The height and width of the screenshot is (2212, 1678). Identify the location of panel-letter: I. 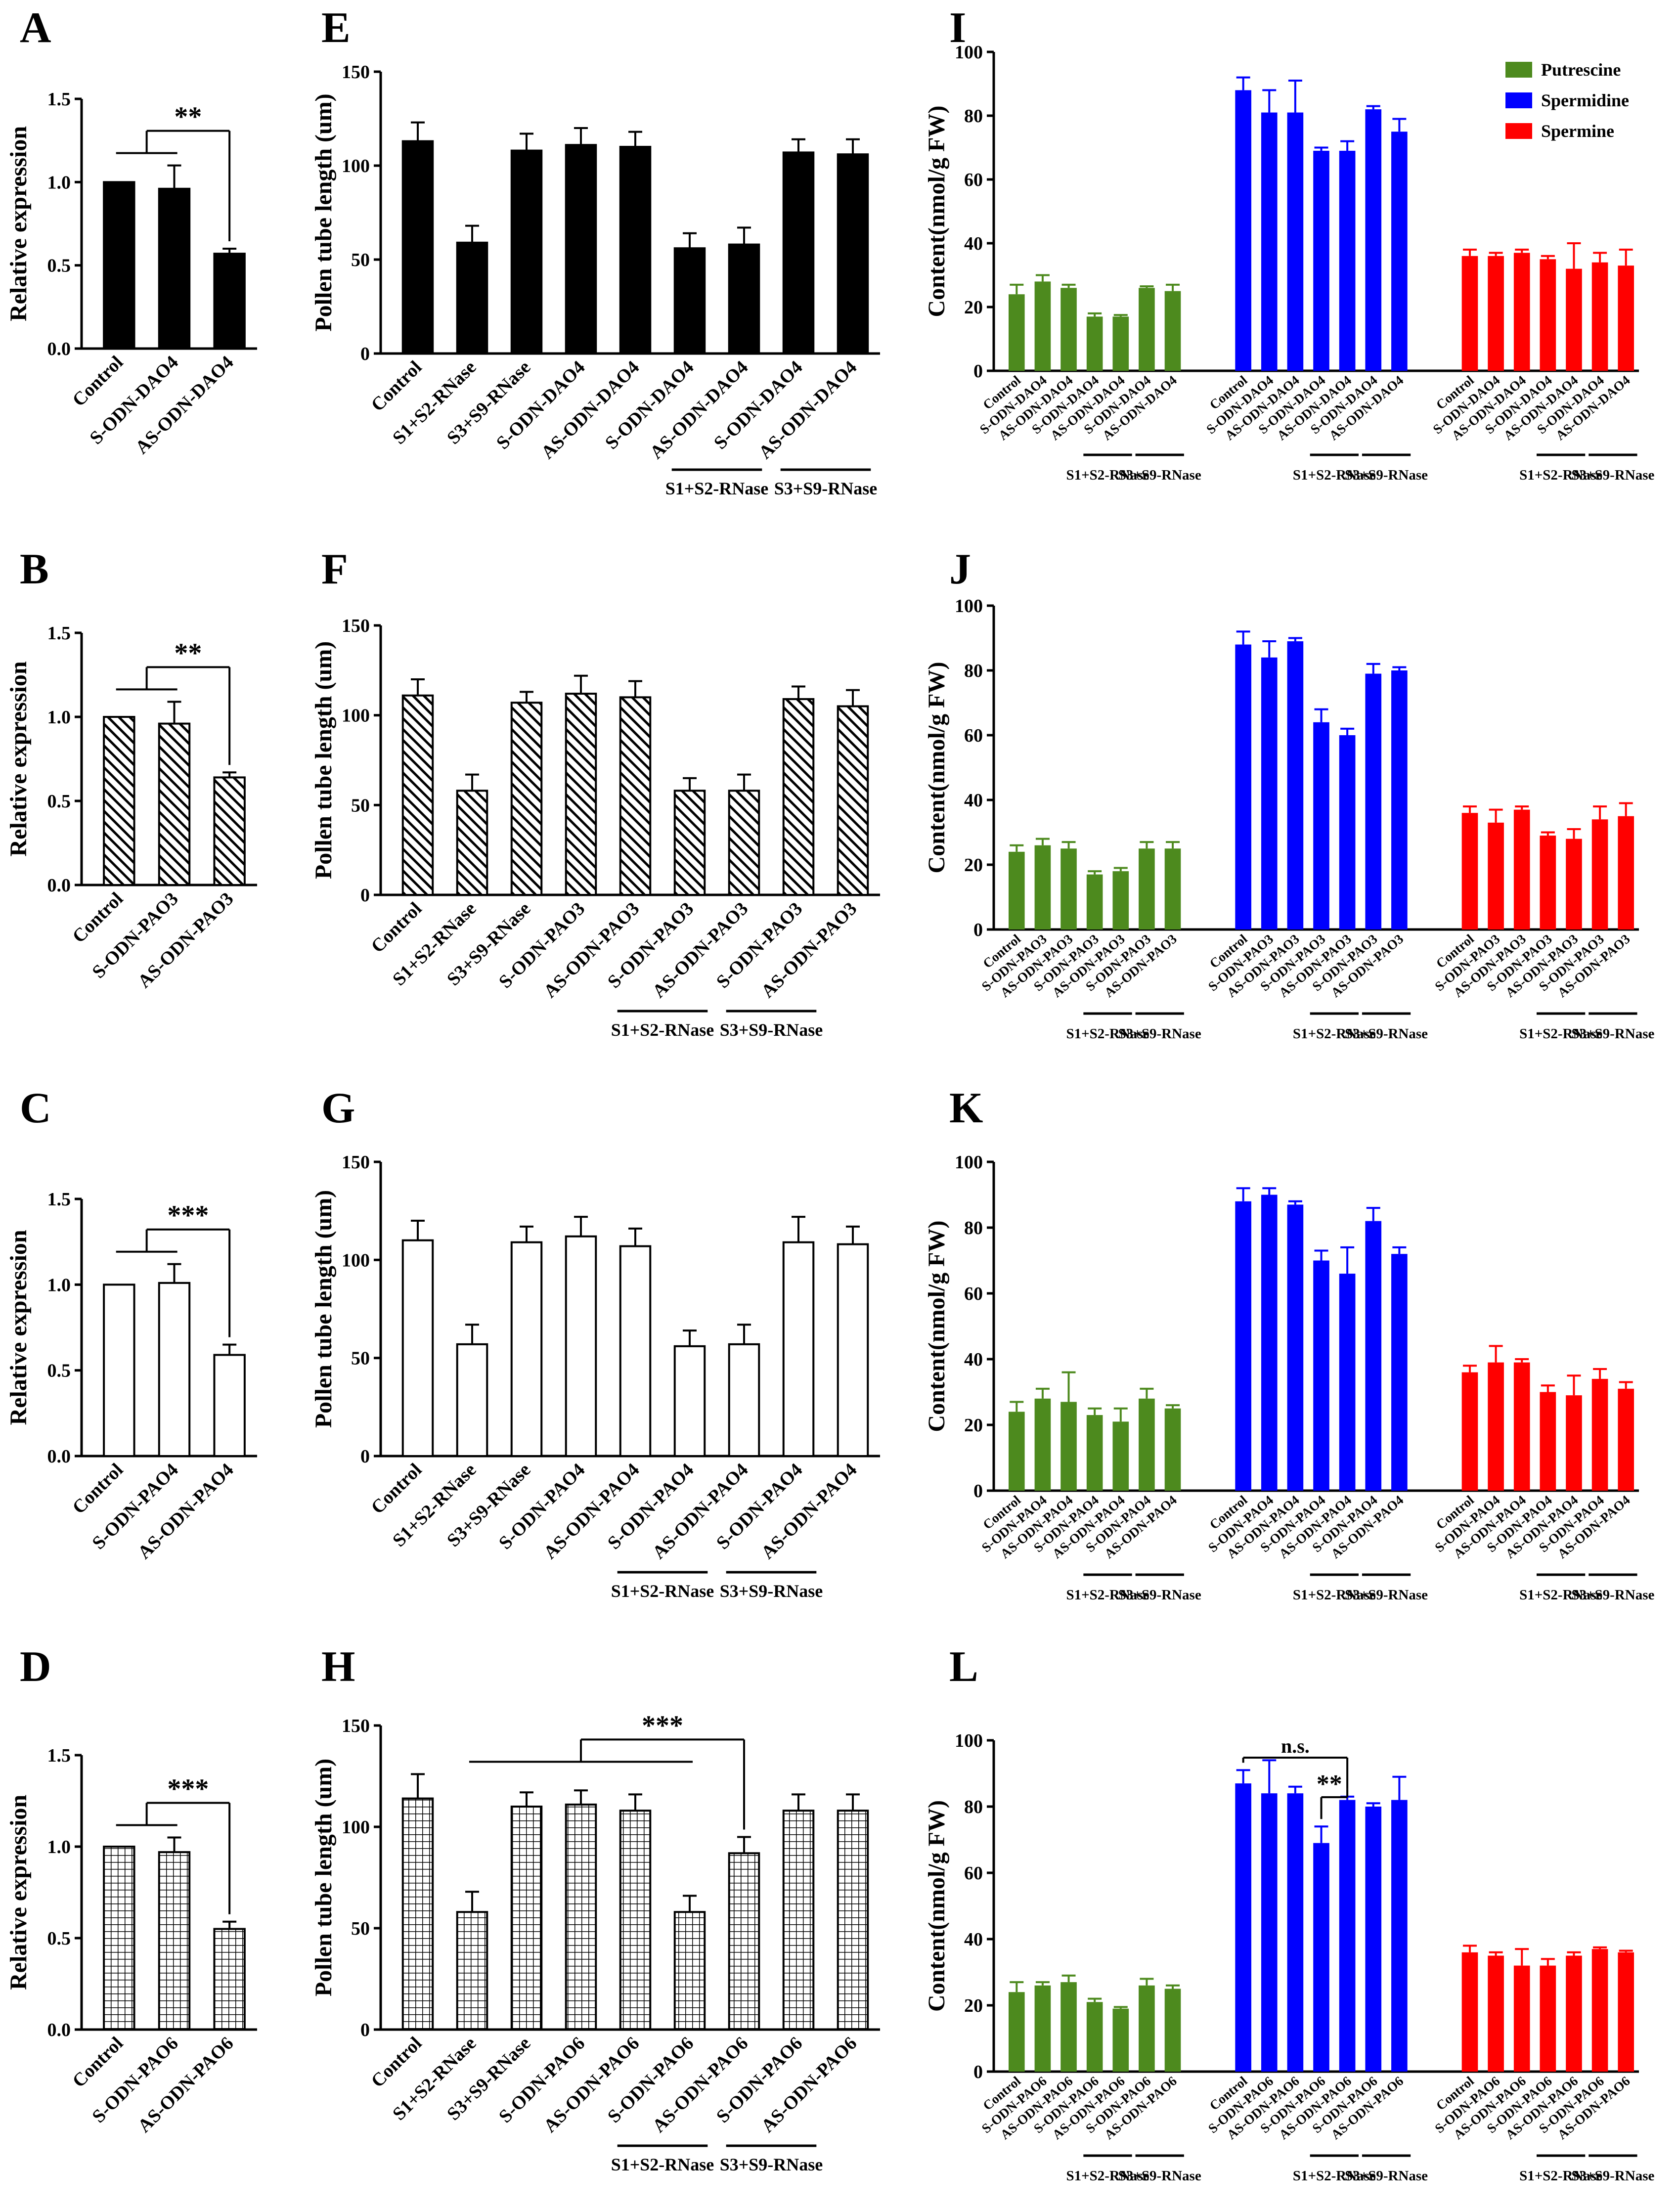
(957, 28).